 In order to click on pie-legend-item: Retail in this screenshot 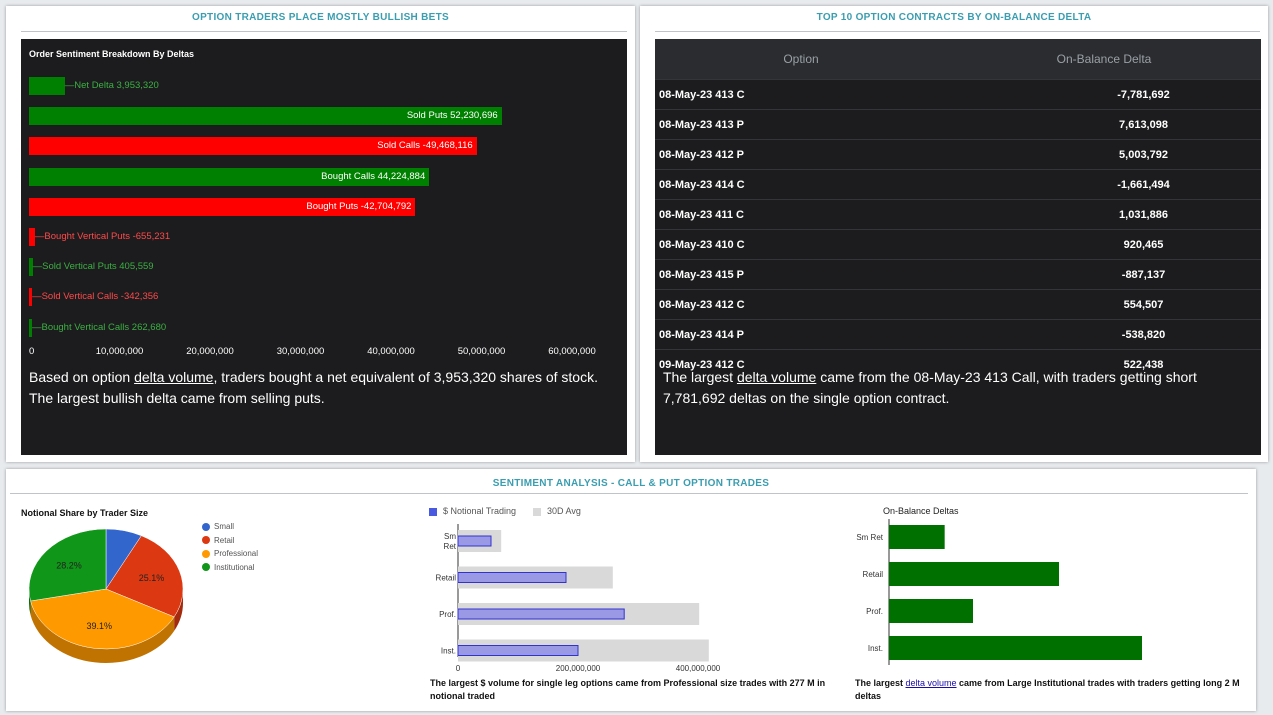, I will do `click(218, 541)`.